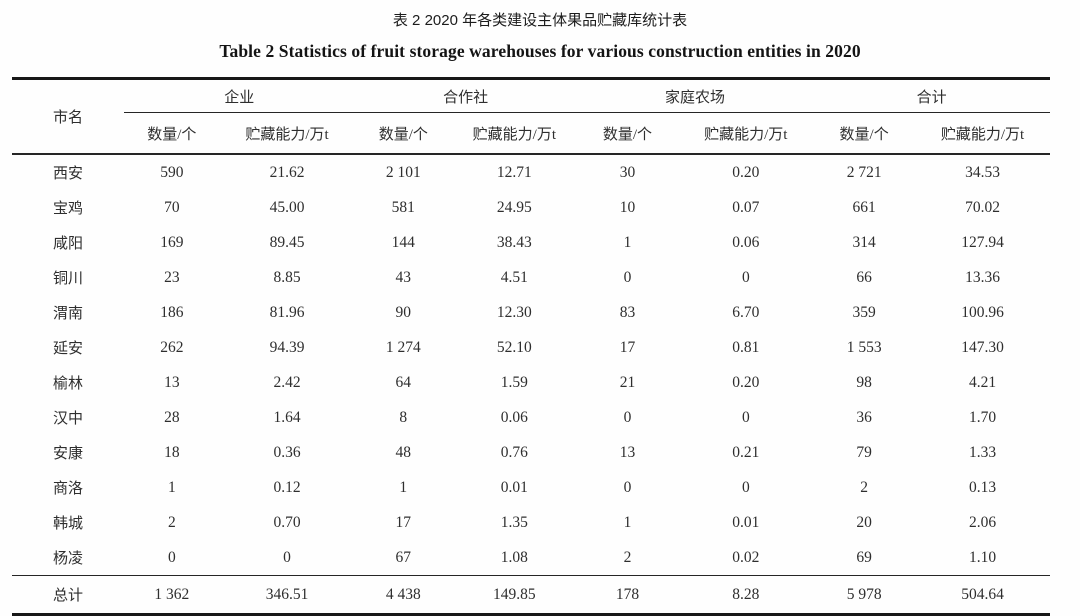  What do you see at coordinates (531, 522) in the screenshot?
I see `table-row: 韩城 2 0.70 17 1.35 1 0.01 20 2.06` at bounding box center [531, 522].